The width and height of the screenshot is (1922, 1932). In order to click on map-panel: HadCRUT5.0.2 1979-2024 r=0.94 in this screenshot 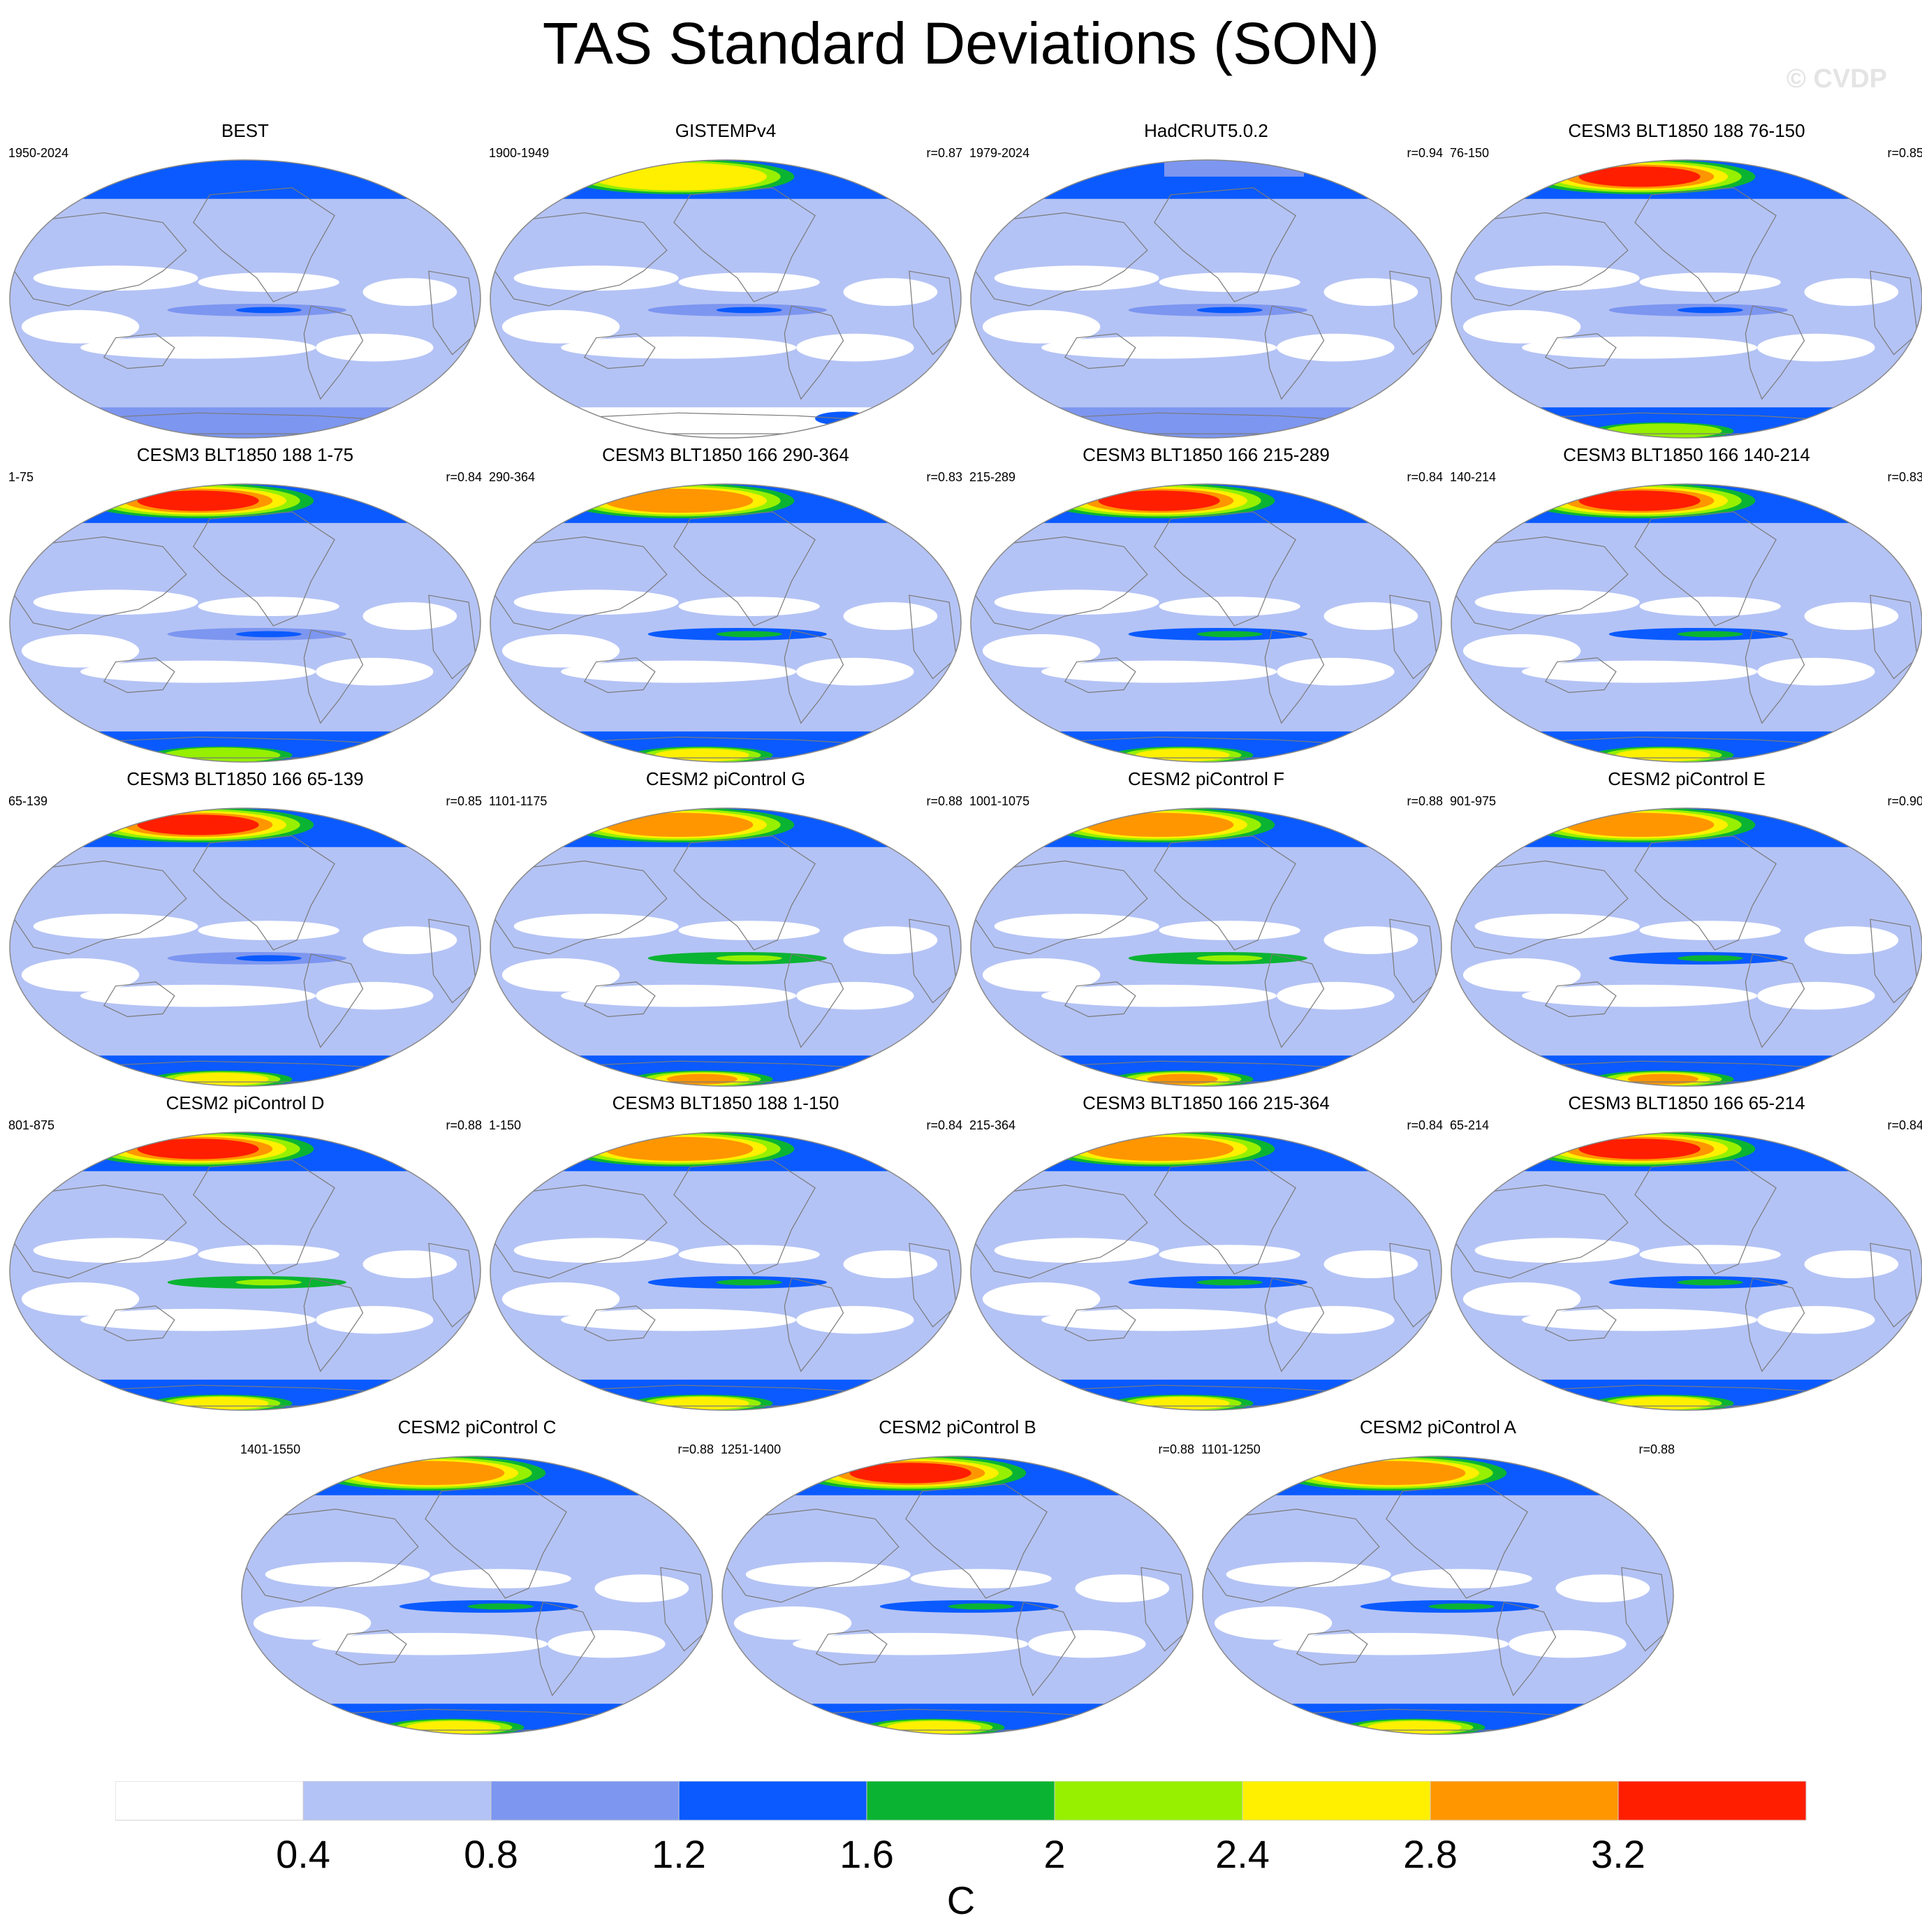, I will do `click(1206, 279)`.